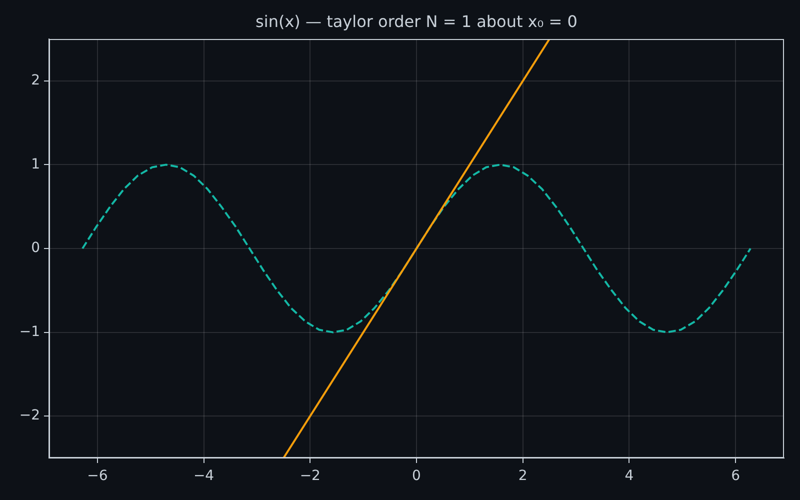 This screenshot has width=800, height=500. I want to click on y-tick-label: 2, so click(35, 80).